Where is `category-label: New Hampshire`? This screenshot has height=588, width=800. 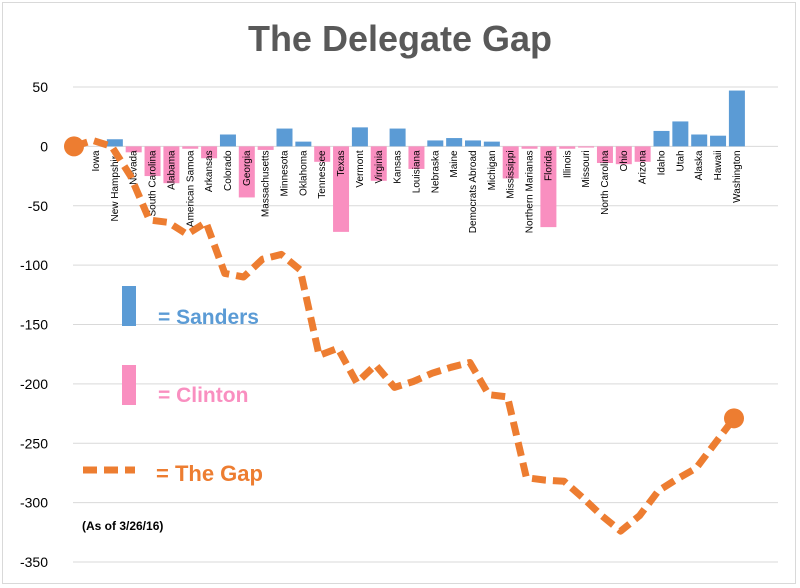
category-label: New Hampshire is located at coordinates (115, 186).